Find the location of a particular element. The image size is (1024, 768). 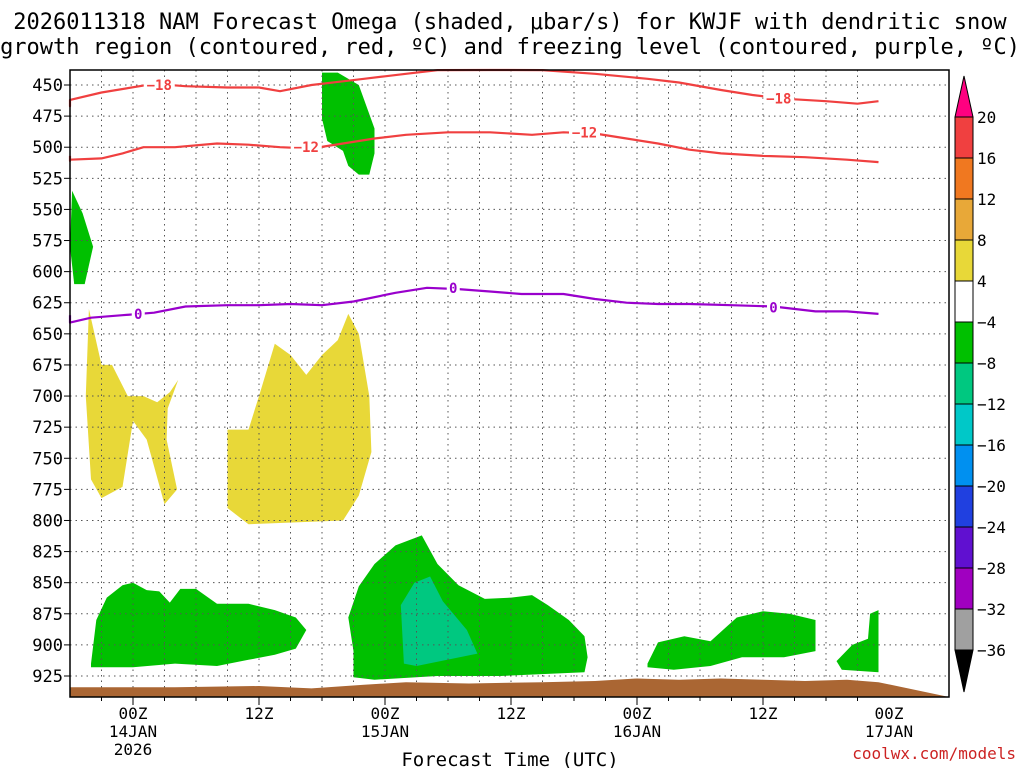

contour-label-6: 0 is located at coordinates (773, 309).